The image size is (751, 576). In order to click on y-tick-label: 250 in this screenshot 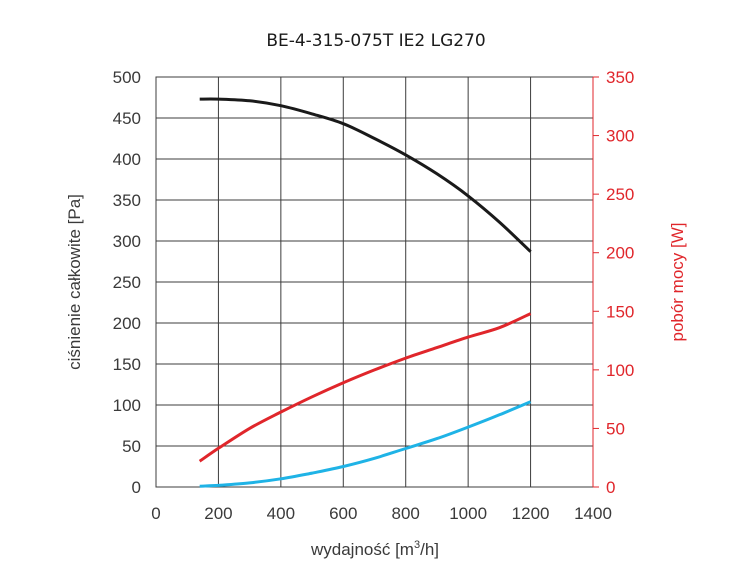, I will do `click(127, 282)`.